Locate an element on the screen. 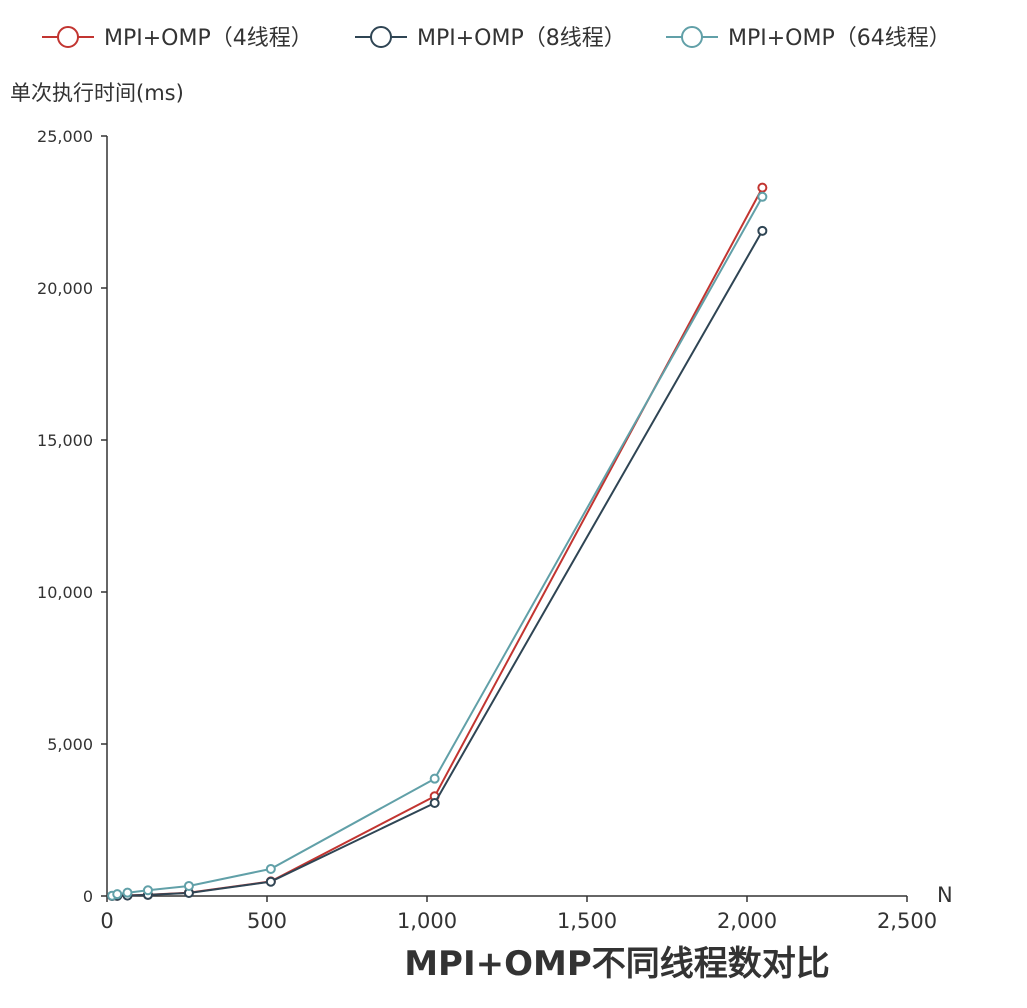 Image resolution: width=1027 pixels, height=1008 pixels. legend-item-2: MPI+OMP（8线程） is located at coordinates (490, 38).